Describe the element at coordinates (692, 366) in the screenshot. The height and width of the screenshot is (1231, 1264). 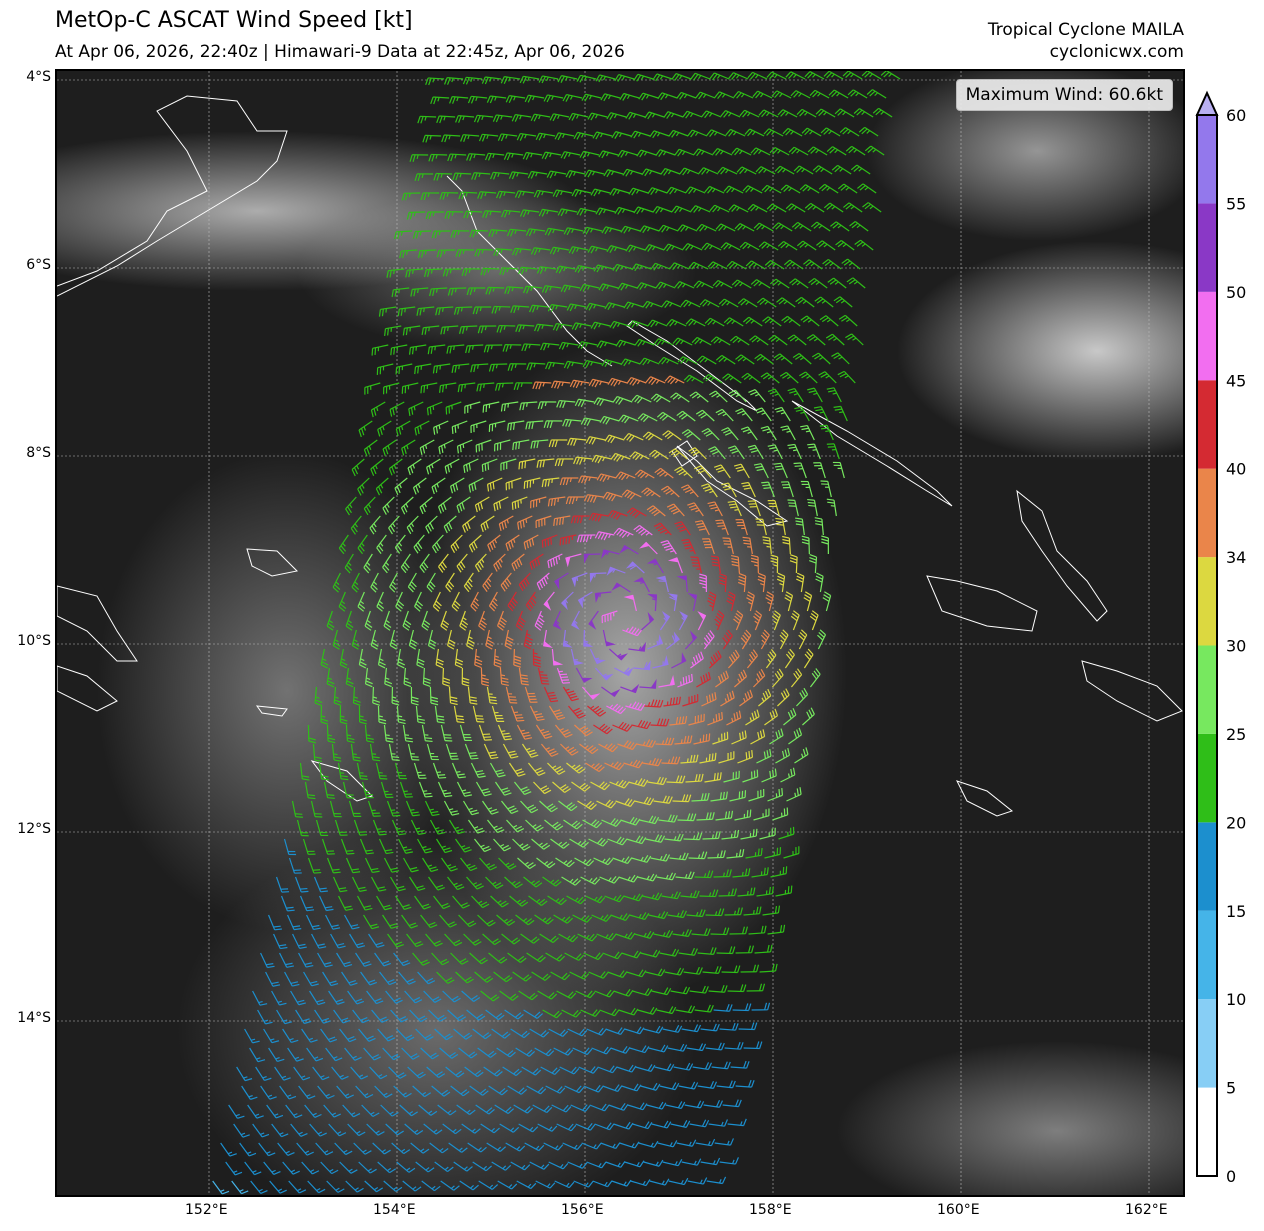
I see `coastline` at that location.